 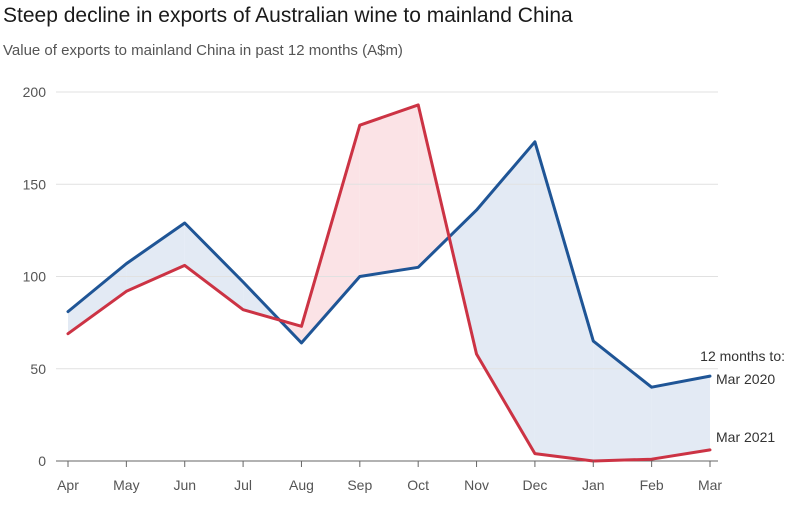 What do you see at coordinates (710, 485) in the screenshot?
I see `x-tick-label: Mar` at bounding box center [710, 485].